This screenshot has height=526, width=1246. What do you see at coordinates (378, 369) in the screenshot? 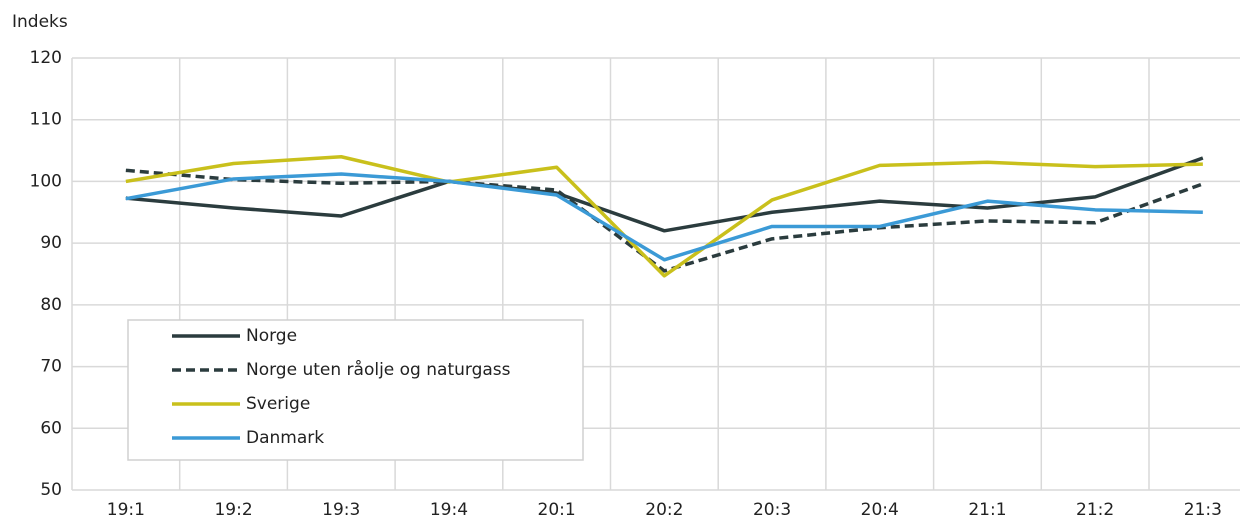
I see `legend-label: Norge uten råolje og naturgass` at bounding box center [378, 369].